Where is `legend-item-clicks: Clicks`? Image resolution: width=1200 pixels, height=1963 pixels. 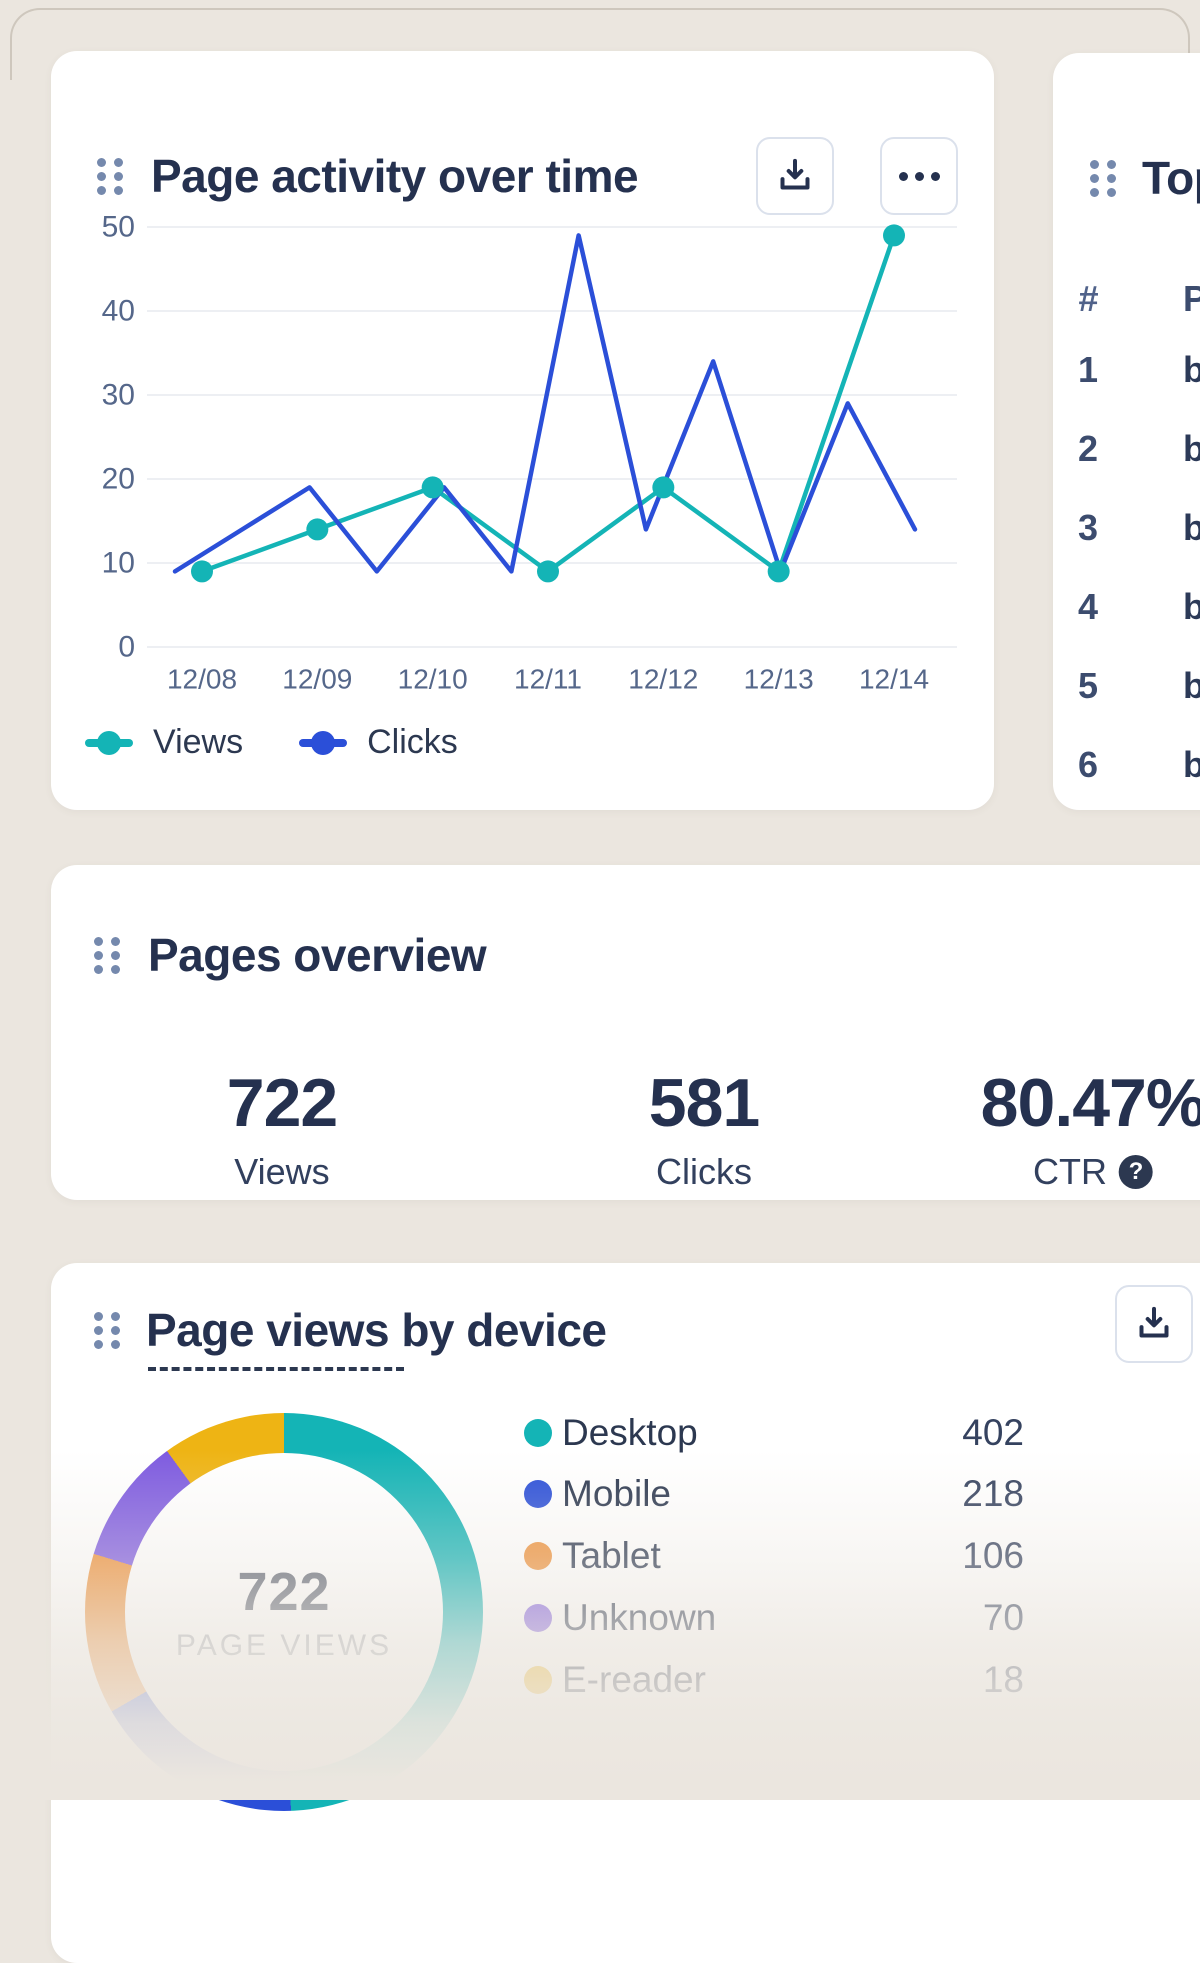 legend-item-clicks: Clicks is located at coordinates (378, 742).